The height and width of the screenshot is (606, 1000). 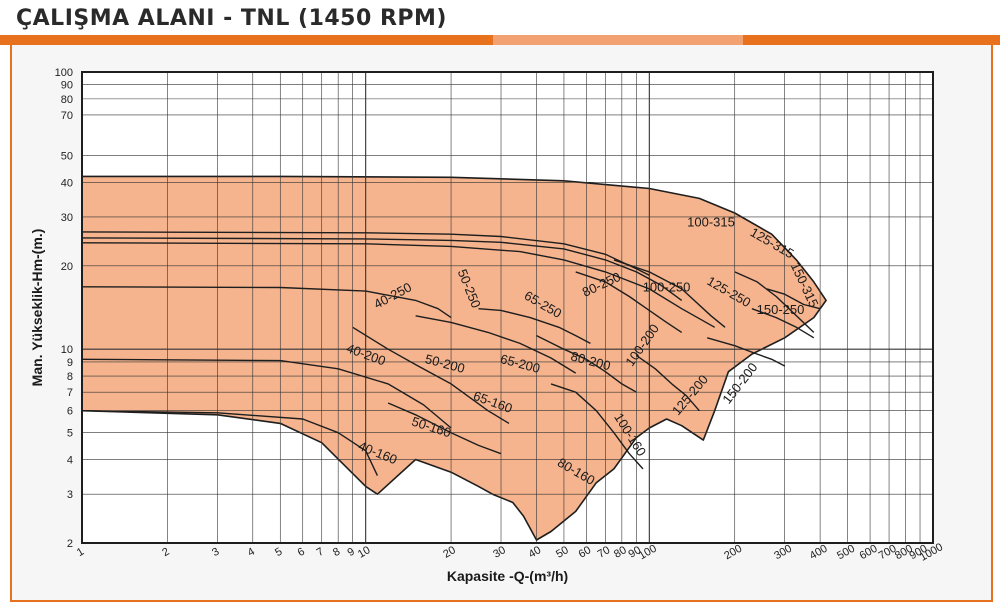 I want to click on header-accent-band, so click(x=500, y=40).